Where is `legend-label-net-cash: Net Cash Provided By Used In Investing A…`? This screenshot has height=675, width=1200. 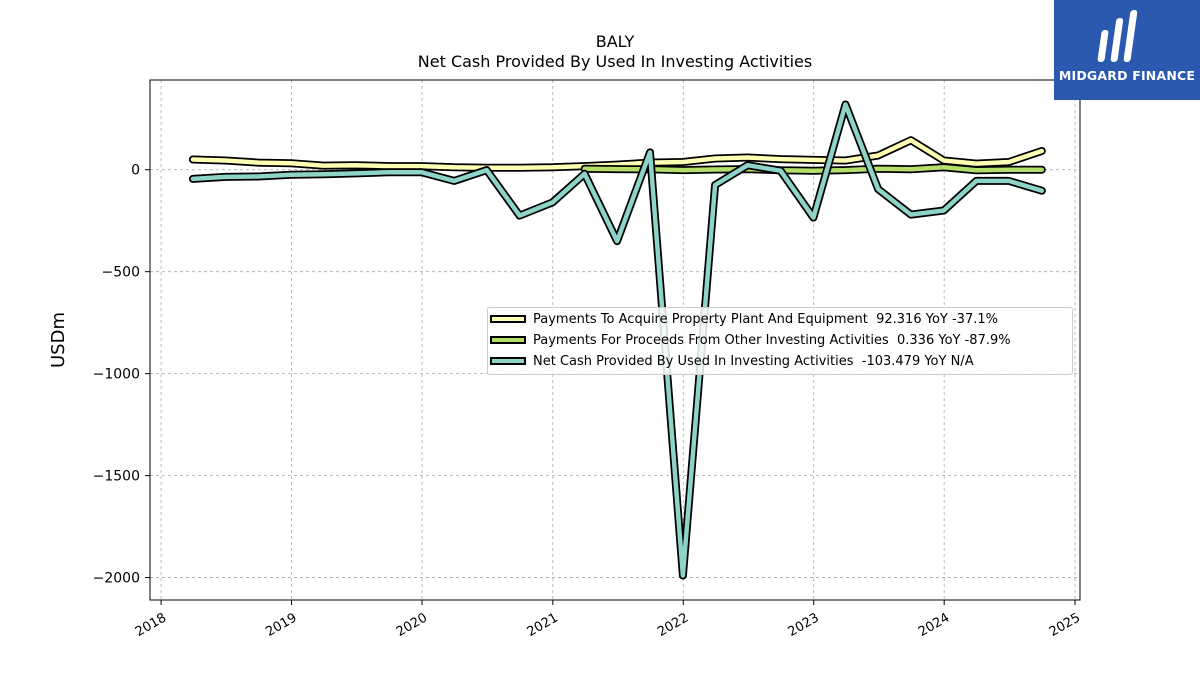 legend-label-net-cash: Net Cash Provided By Used In Investing A… is located at coordinates (753, 361).